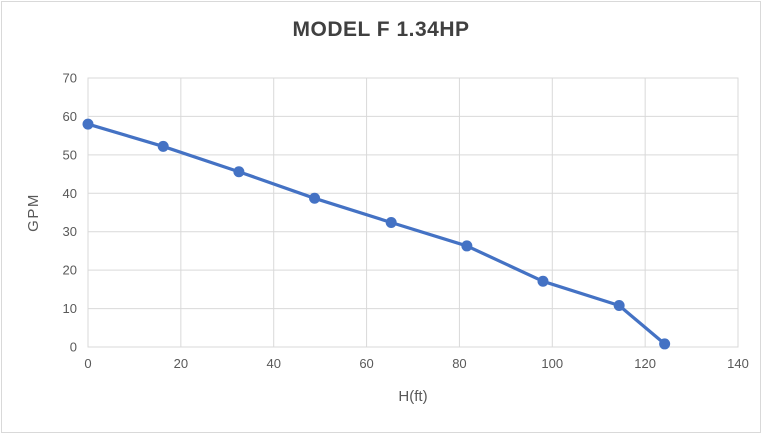 The height and width of the screenshot is (434, 762). What do you see at coordinates (70, 308) in the screenshot?
I see `y-tick-label: 10` at bounding box center [70, 308].